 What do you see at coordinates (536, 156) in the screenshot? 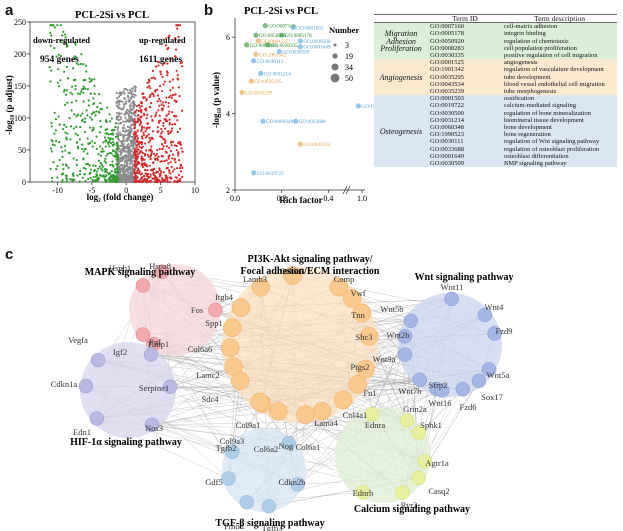
I see `term-description: osteoblast differentiation` at bounding box center [536, 156].